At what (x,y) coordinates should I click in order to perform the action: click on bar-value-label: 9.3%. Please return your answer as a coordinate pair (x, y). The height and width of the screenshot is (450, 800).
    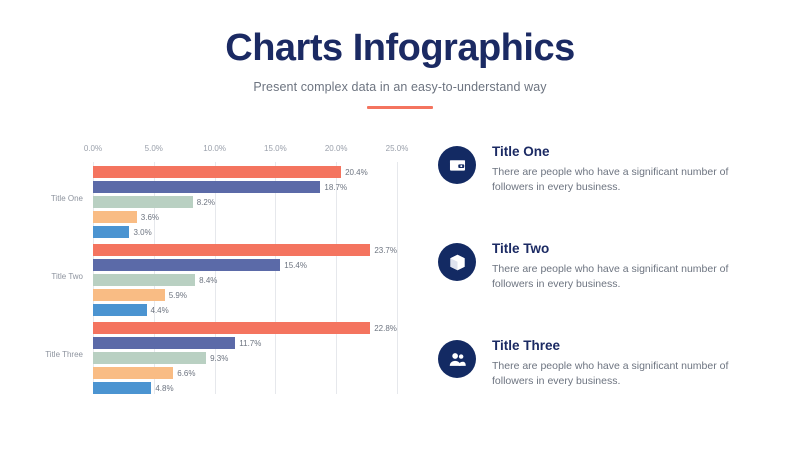
    Looking at the image, I should click on (219, 358).